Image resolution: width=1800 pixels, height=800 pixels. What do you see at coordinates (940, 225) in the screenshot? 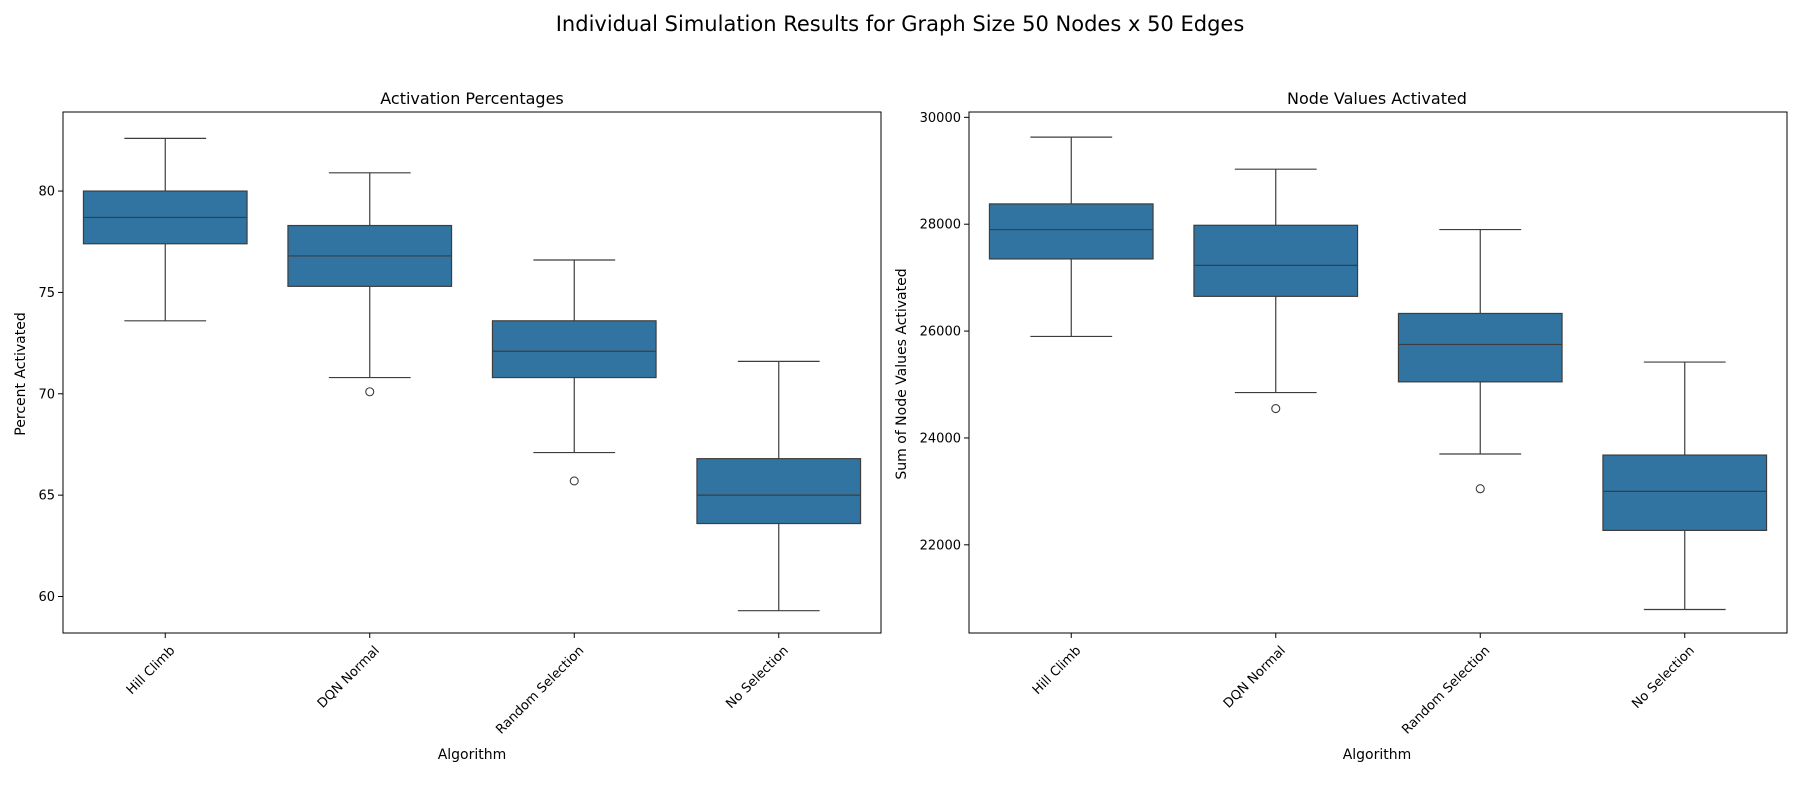
I see `y-tick-label: 28000` at bounding box center [940, 225].